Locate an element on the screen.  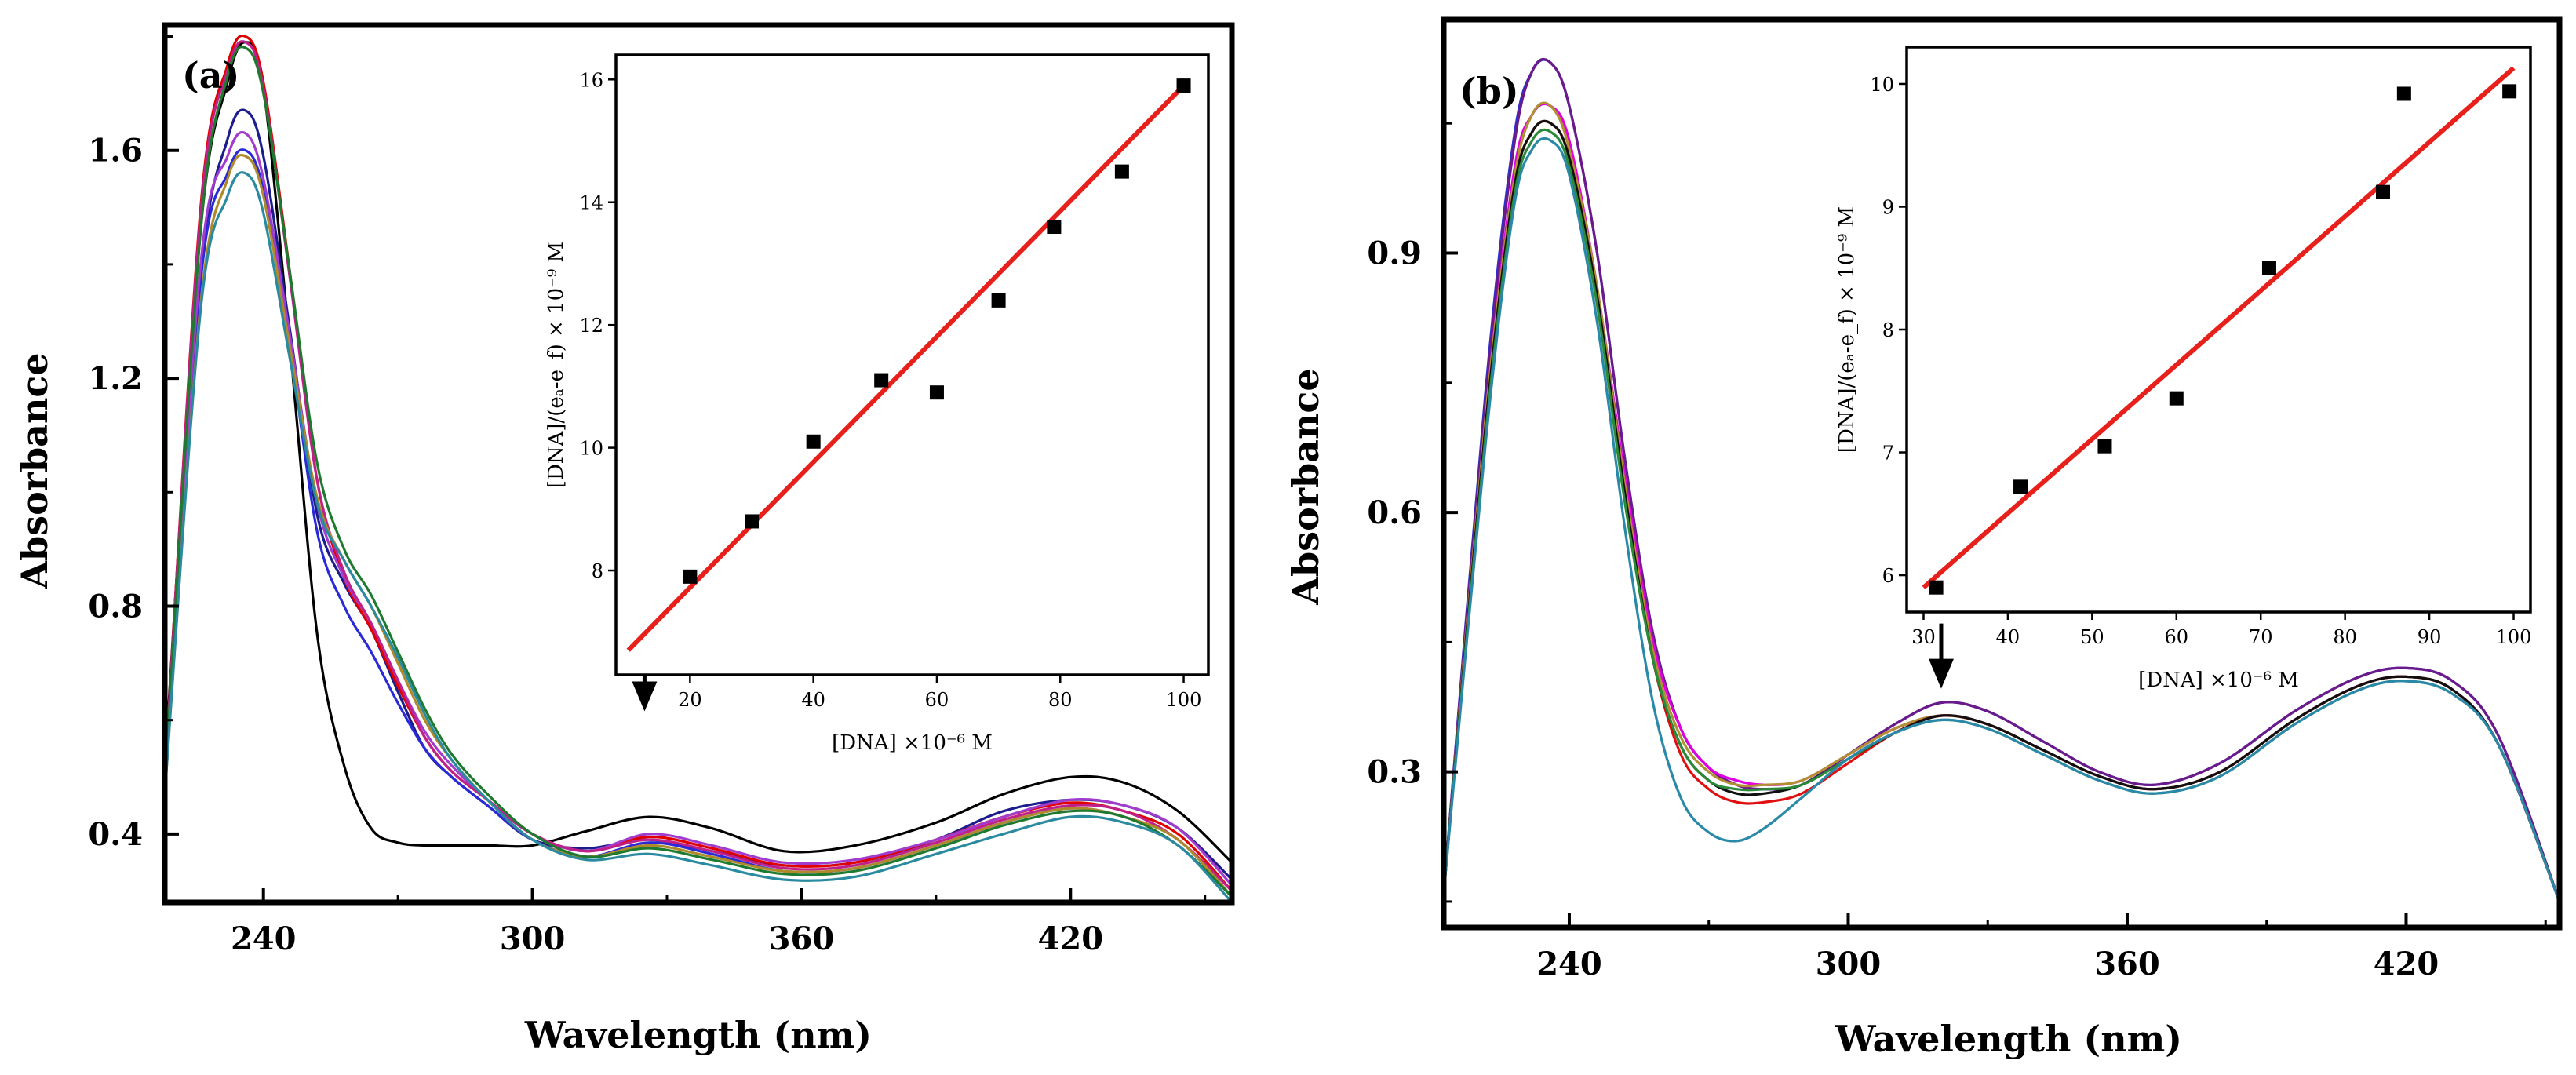
panel-a-inset-x-title: [DNA] ×10⁻⁶ M is located at coordinates (912, 743).